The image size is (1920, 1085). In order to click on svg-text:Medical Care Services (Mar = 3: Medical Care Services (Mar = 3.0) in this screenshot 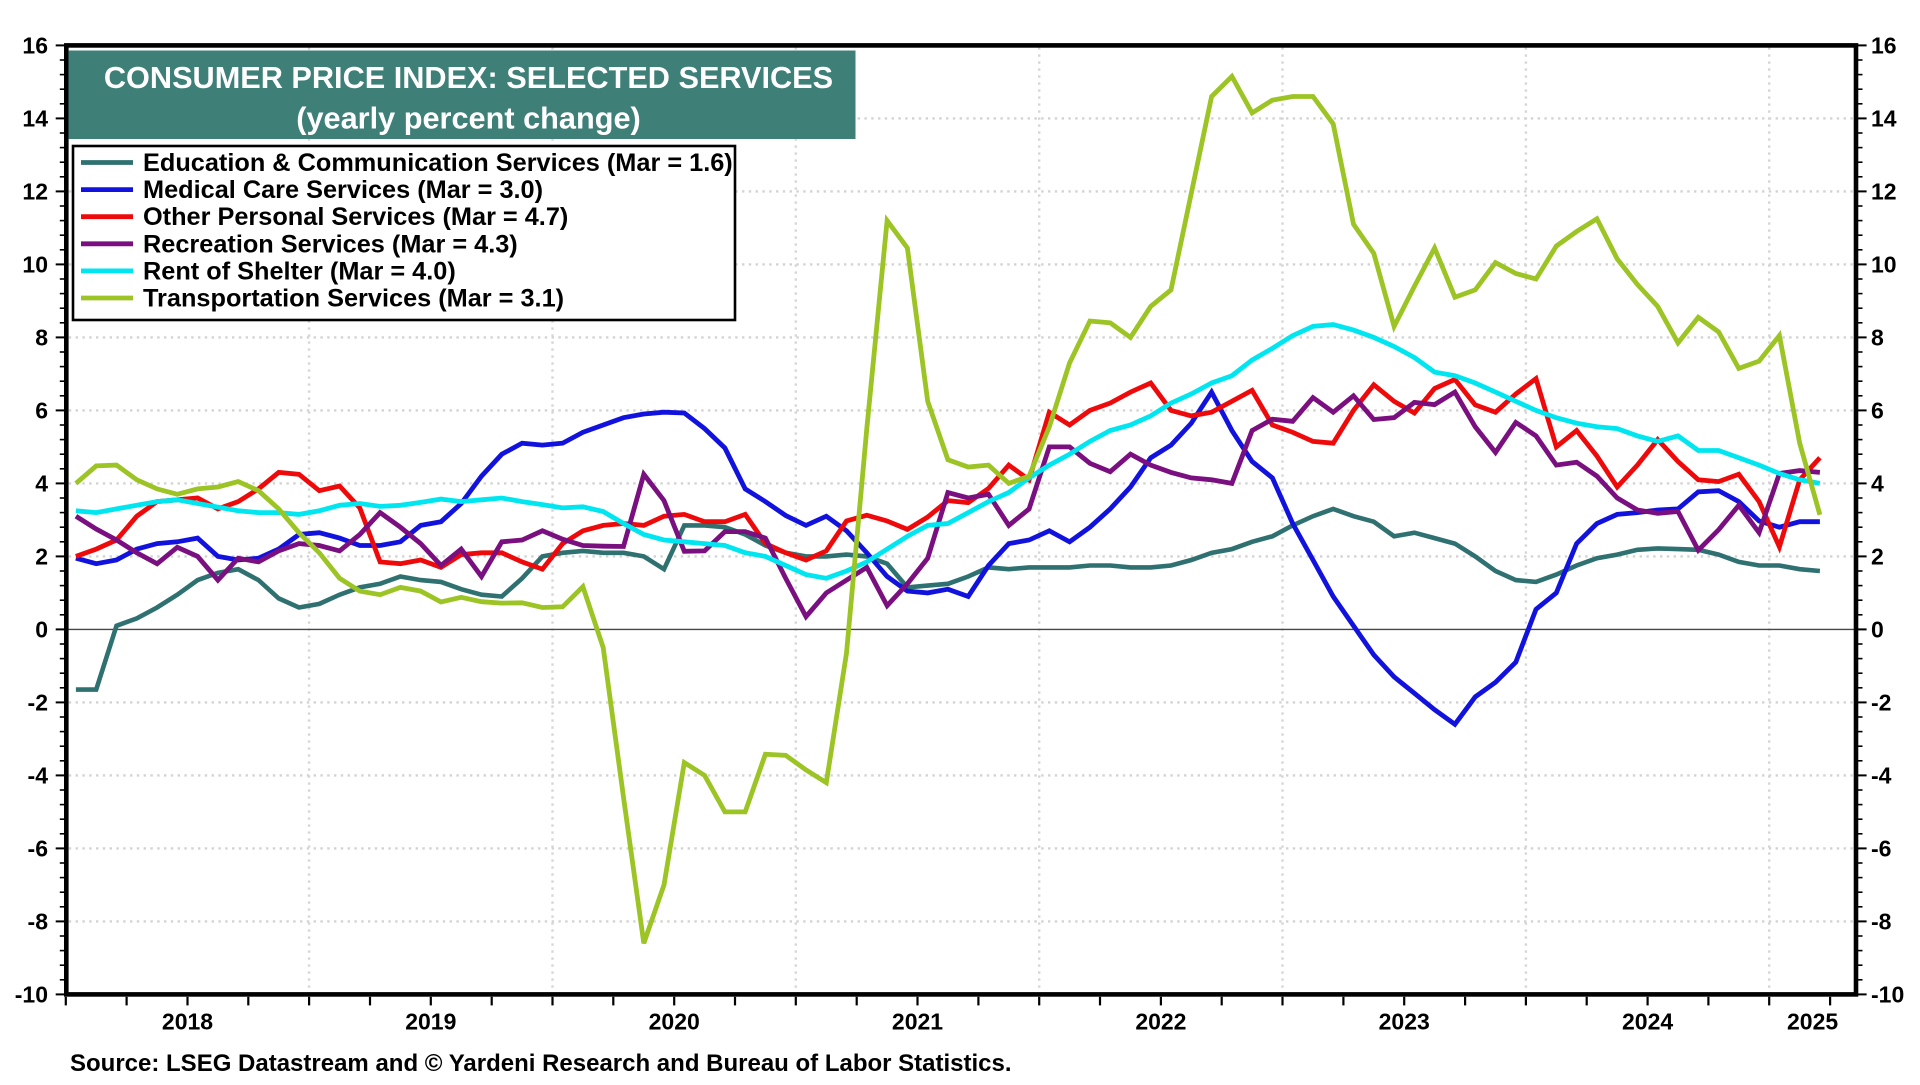, I will do `click(343, 190)`.